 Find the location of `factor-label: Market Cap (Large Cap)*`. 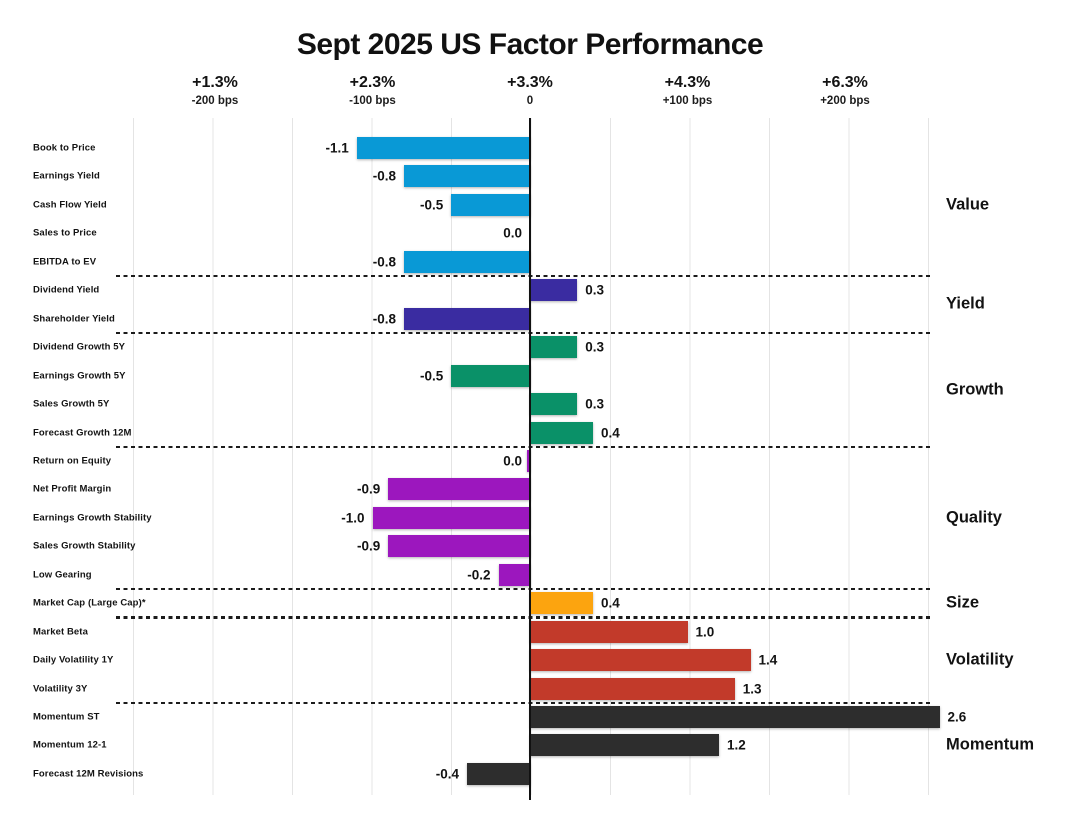

factor-label: Market Cap (Large Cap)* is located at coordinates (89, 603).